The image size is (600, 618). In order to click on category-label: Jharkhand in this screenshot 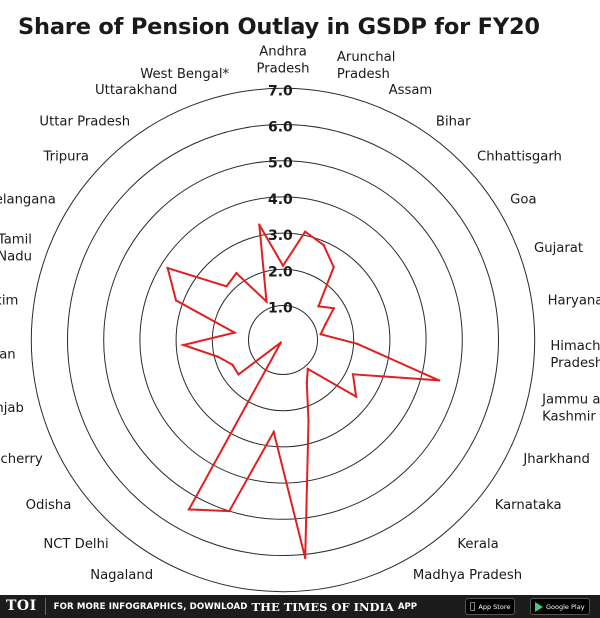, I will do `click(556, 459)`.